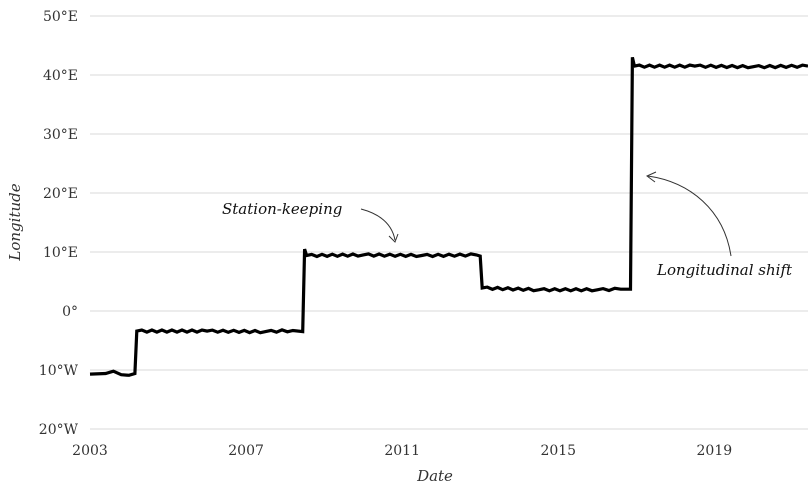 The width and height of the screenshot is (808, 485). What do you see at coordinates (59, 430) in the screenshot?
I see `y-tick-label: 20°W` at bounding box center [59, 430].